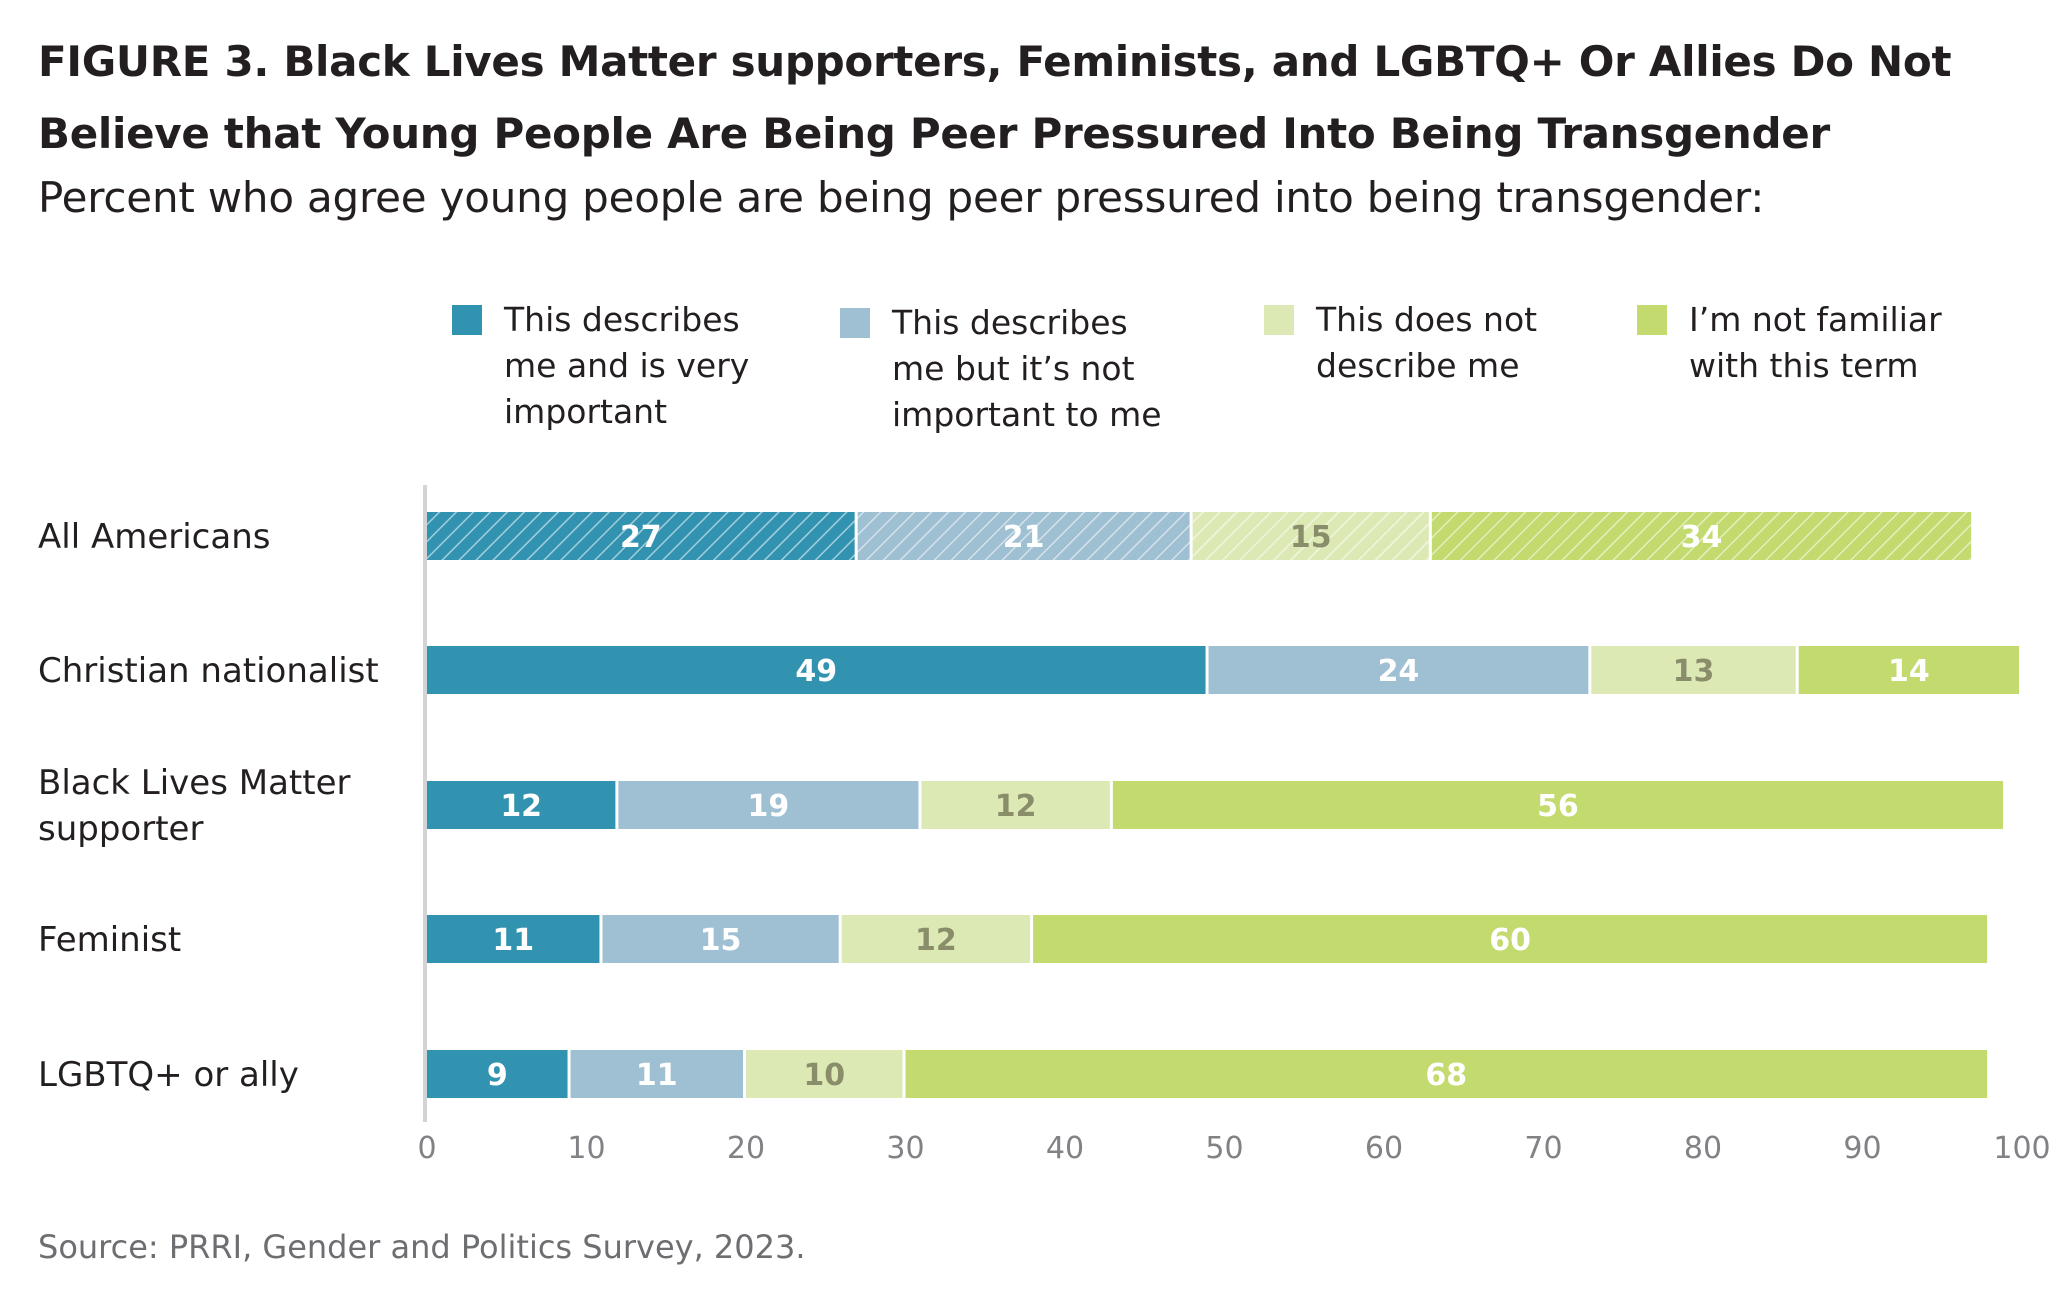 Image resolution: width=2064 pixels, height=1292 pixels. What do you see at coordinates (1543, 1148) in the screenshot?
I see `x-tick-label: 70` at bounding box center [1543, 1148].